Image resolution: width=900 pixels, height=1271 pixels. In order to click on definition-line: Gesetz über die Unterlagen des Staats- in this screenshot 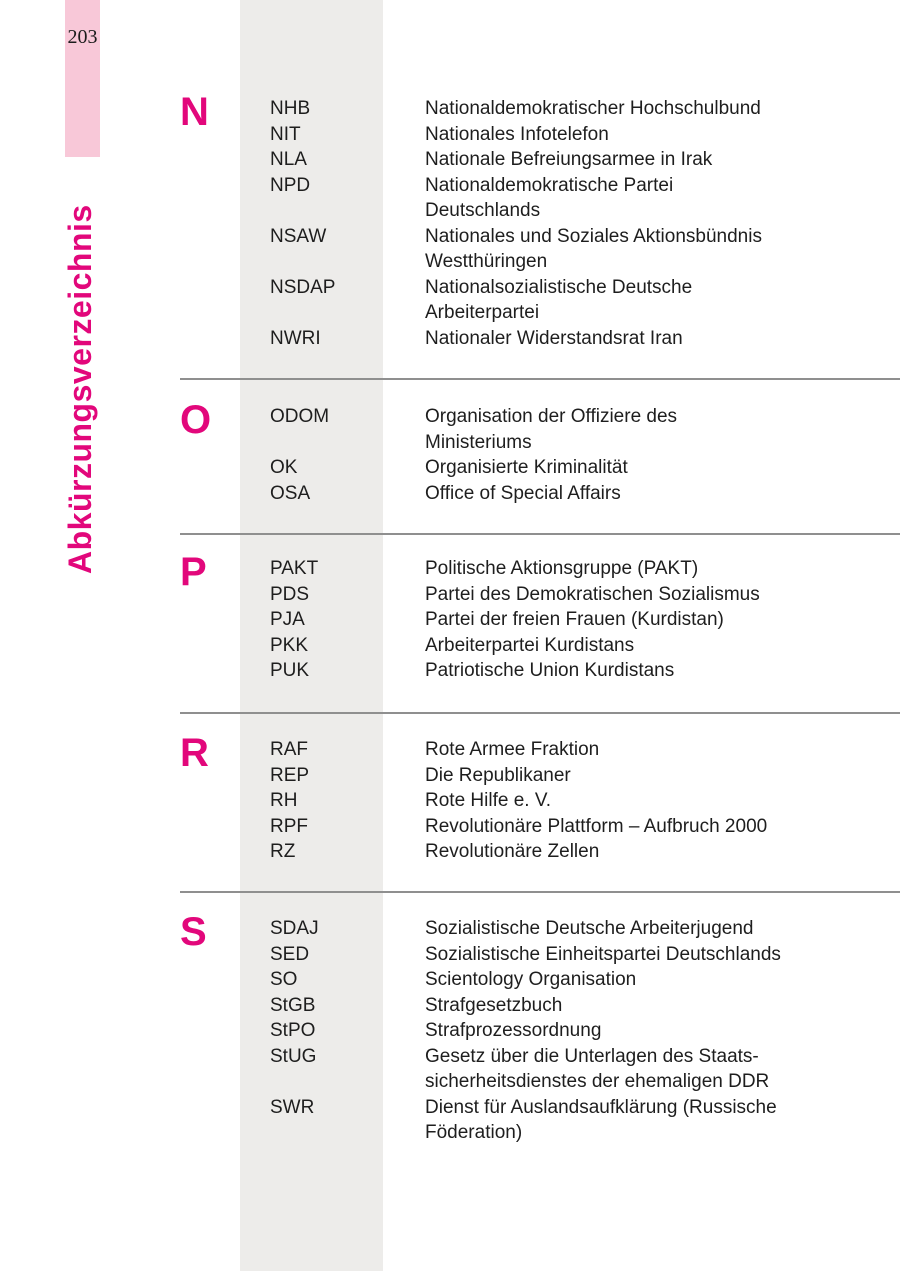, I will do `click(592, 1056)`.